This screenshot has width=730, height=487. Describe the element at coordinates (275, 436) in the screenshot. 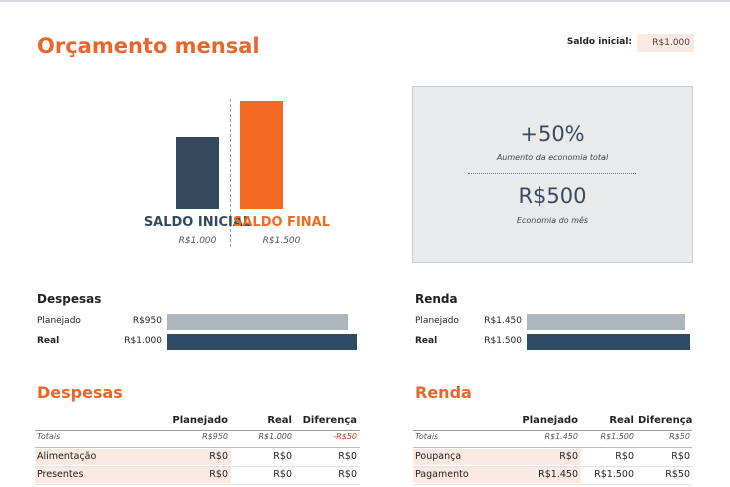

I see `totals-cell: R$1.000` at that location.